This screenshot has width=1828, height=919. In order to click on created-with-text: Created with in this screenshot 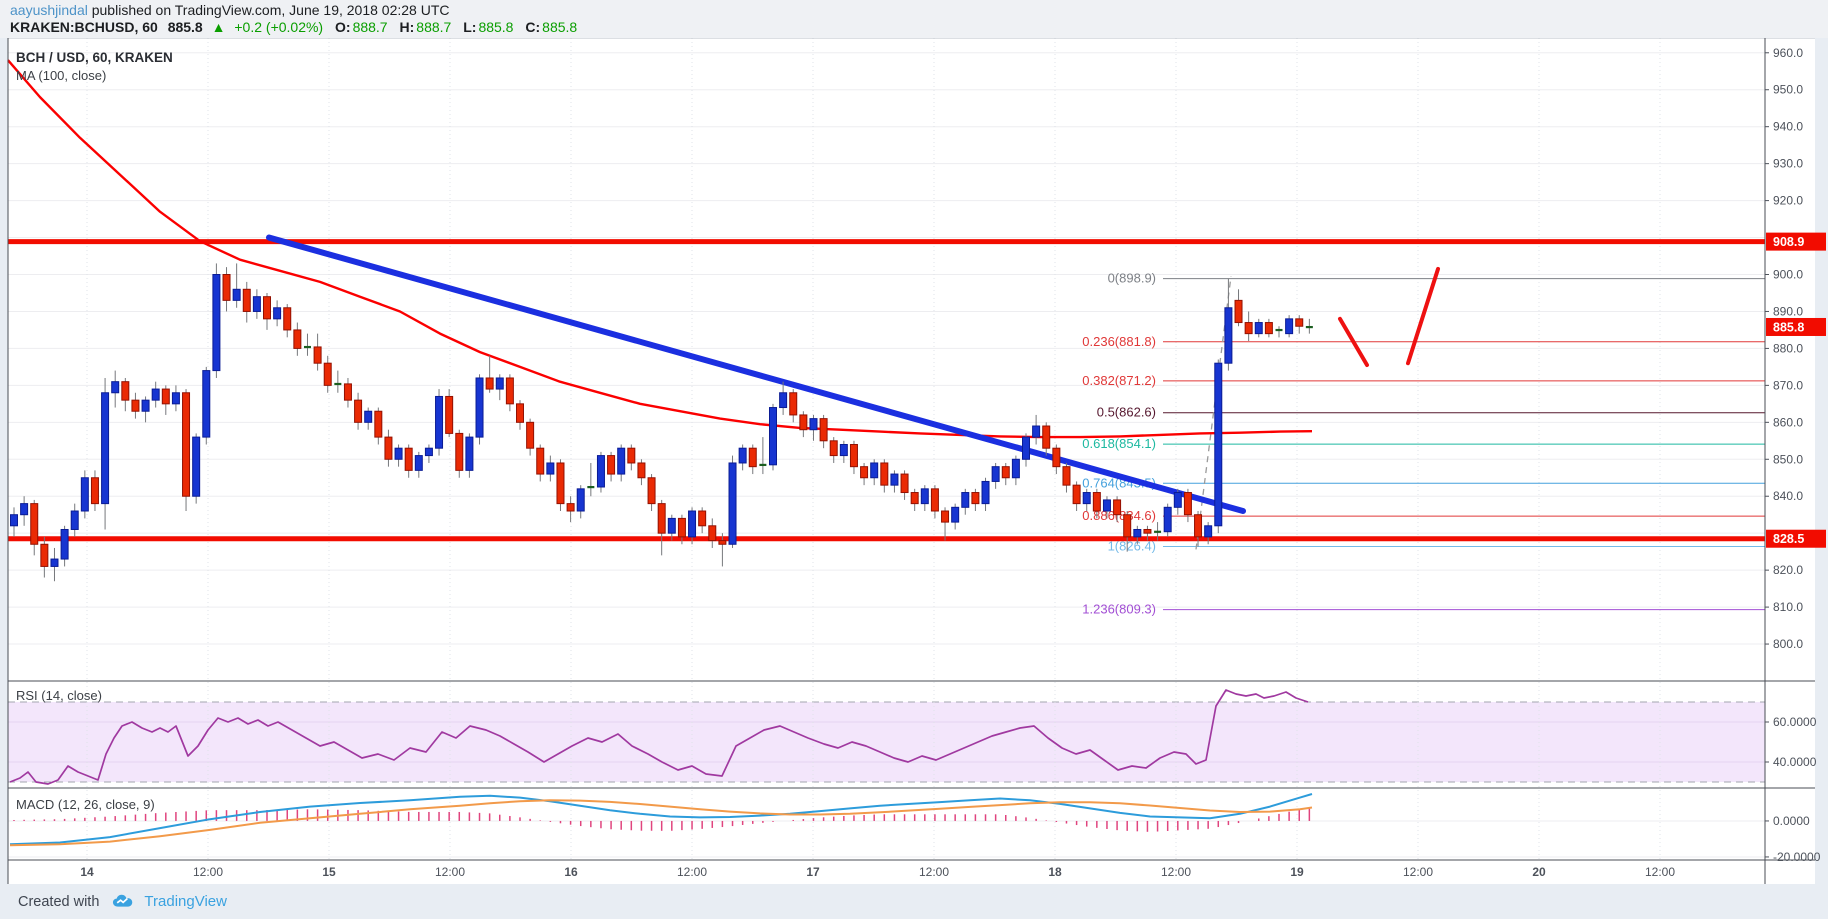, I will do `click(59, 901)`.